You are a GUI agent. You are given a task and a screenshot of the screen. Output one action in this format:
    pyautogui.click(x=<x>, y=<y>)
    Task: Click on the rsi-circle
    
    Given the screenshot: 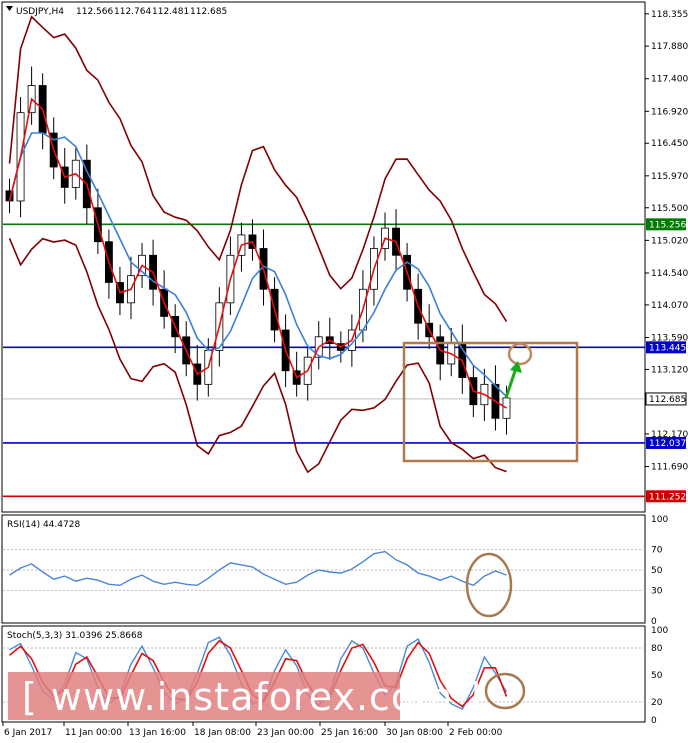 What is the action you would take?
    pyautogui.click(x=489, y=585)
    